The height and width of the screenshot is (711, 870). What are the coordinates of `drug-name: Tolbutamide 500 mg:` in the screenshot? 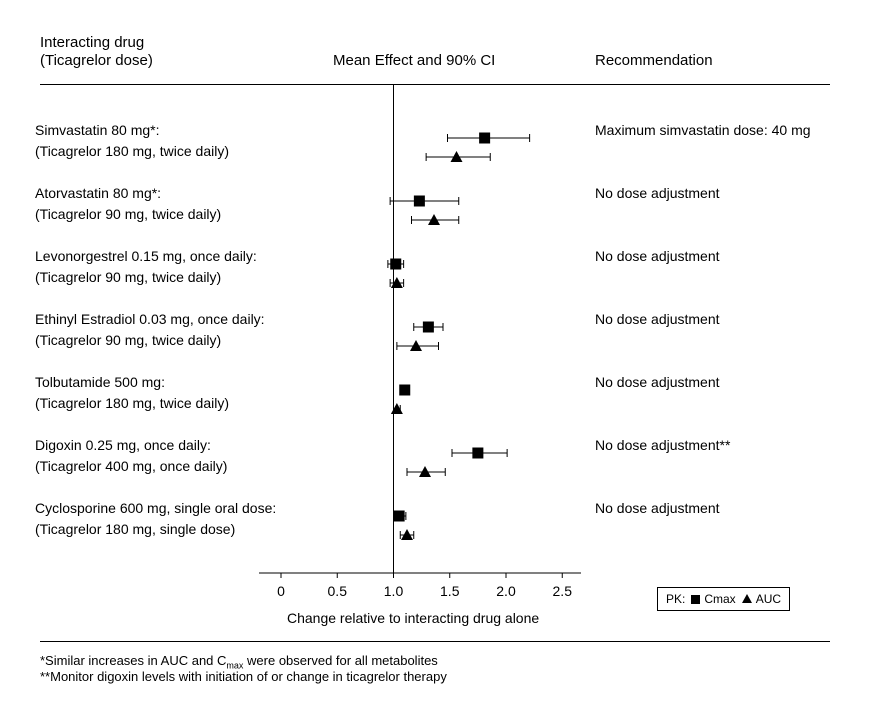 It's located at (100, 382).